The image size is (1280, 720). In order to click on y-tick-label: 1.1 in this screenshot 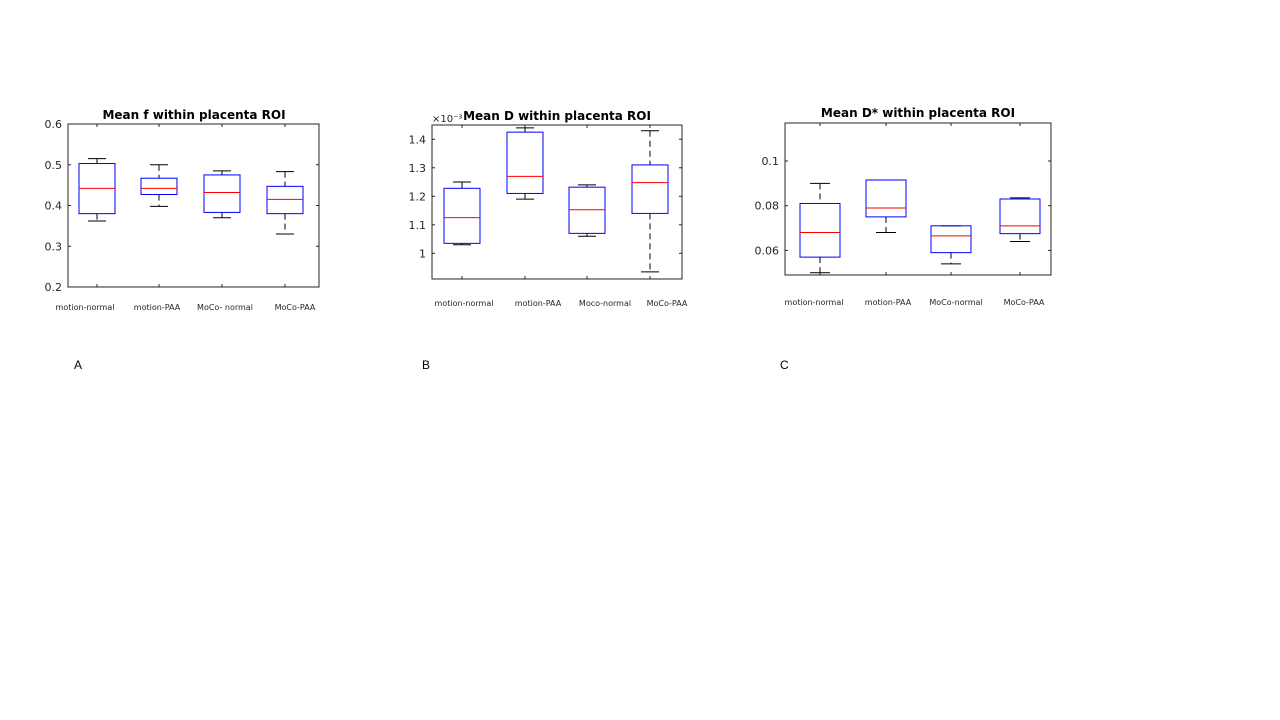, I will do `click(418, 225)`.